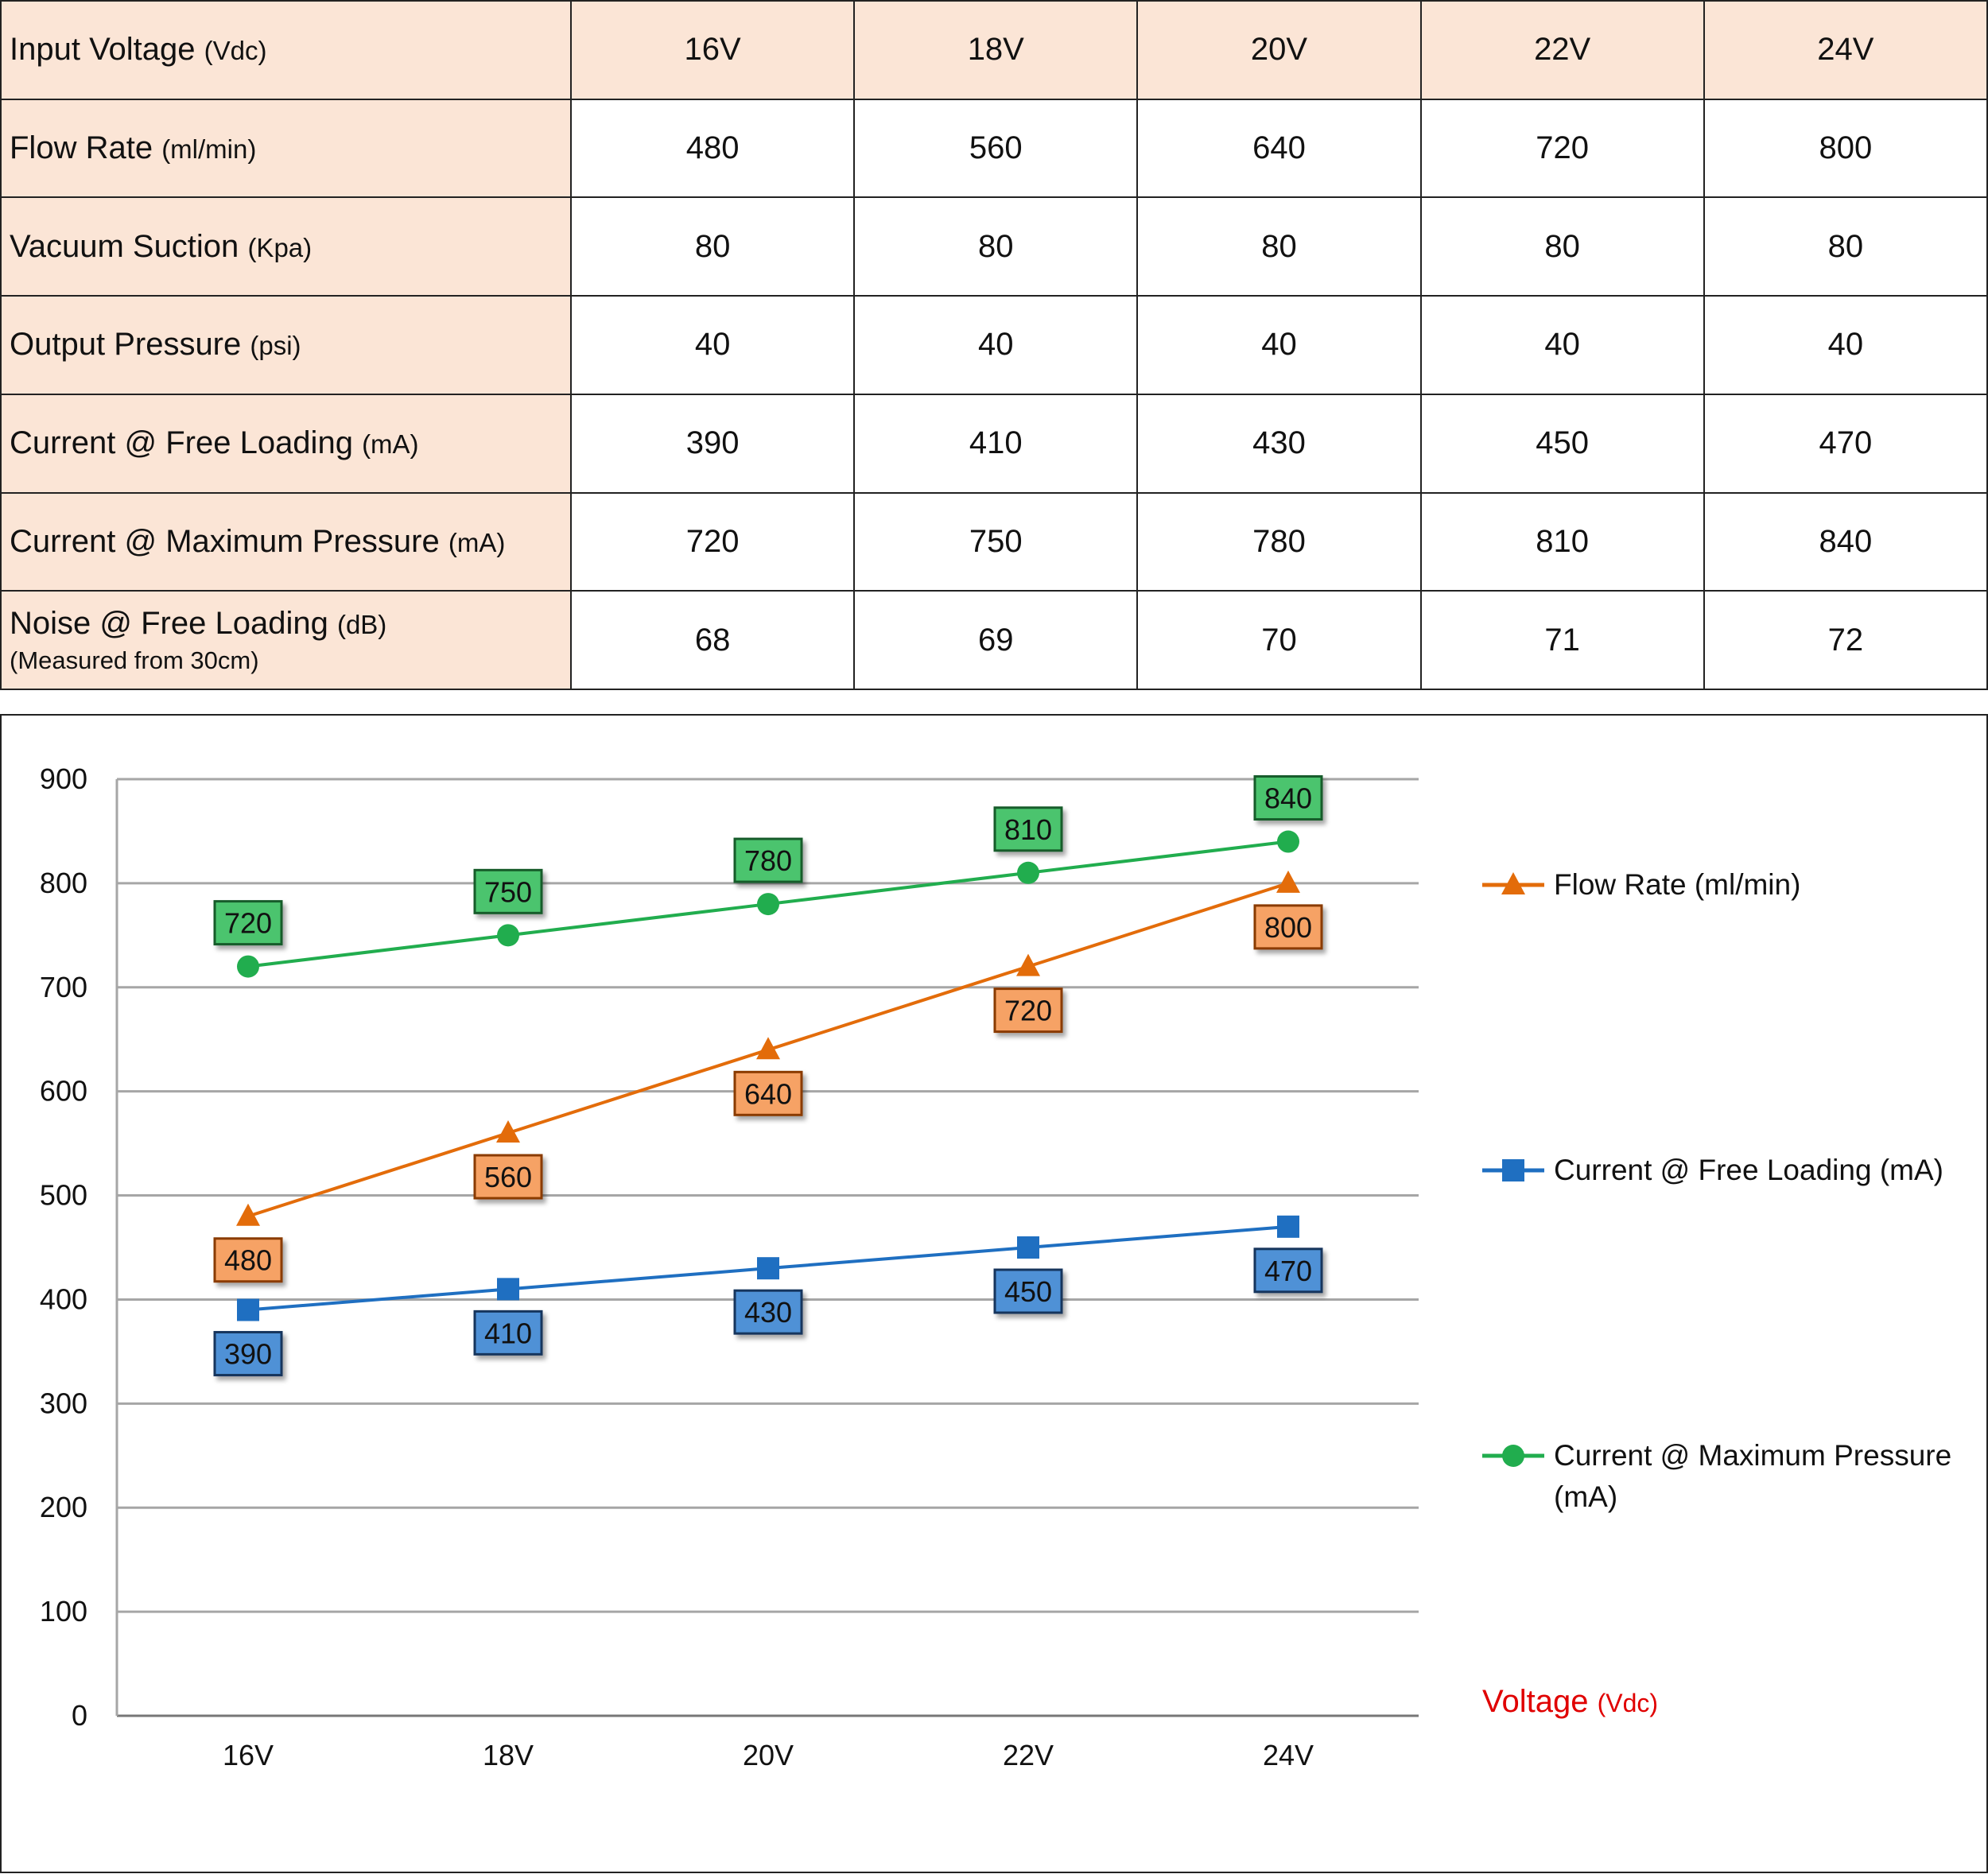 The image size is (1988, 1874). What do you see at coordinates (1562, 50) in the screenshot?
I see `voltage-header-cell: 22V` at bounding box center [1562, 50].